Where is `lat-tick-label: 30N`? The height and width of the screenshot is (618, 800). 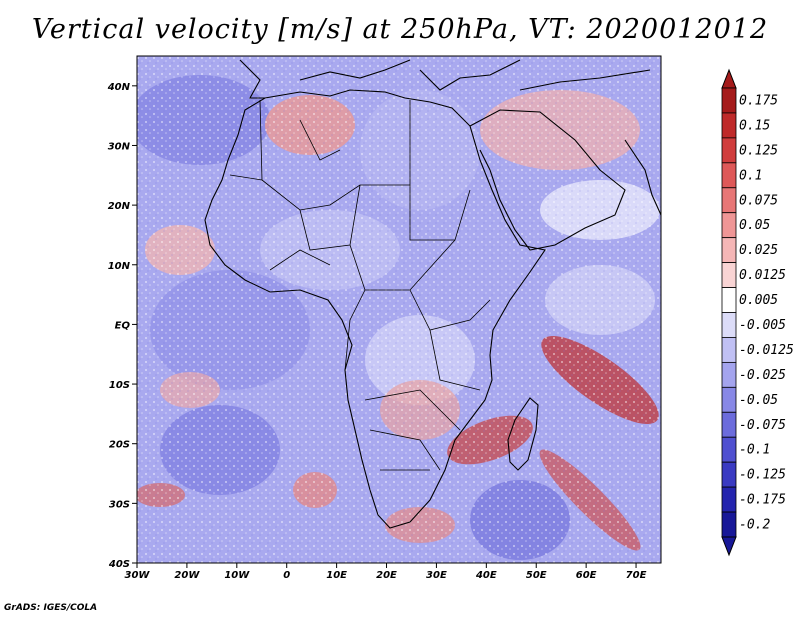
lat-tick-label: 30N is located at coordinates (119, 146).